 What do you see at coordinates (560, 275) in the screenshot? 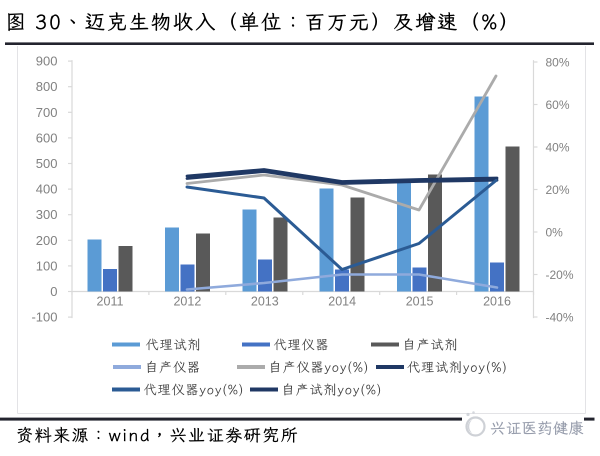
I see `svg-text: -20%` at bounding box center [560, 275].